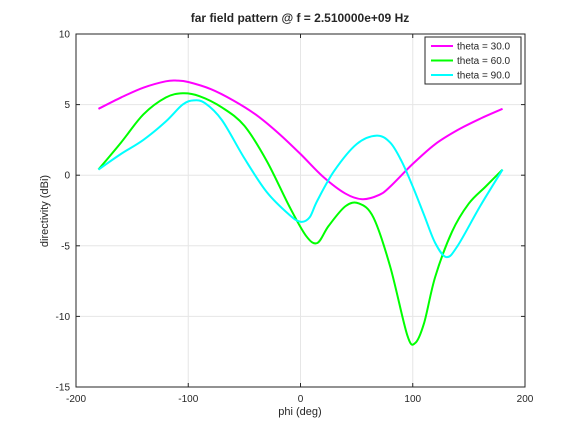  What do you see at coordinates (45, 211) in the screenshot?
I see `y-axis-label: directivity (dBi)` at bounding box center [45, 211].